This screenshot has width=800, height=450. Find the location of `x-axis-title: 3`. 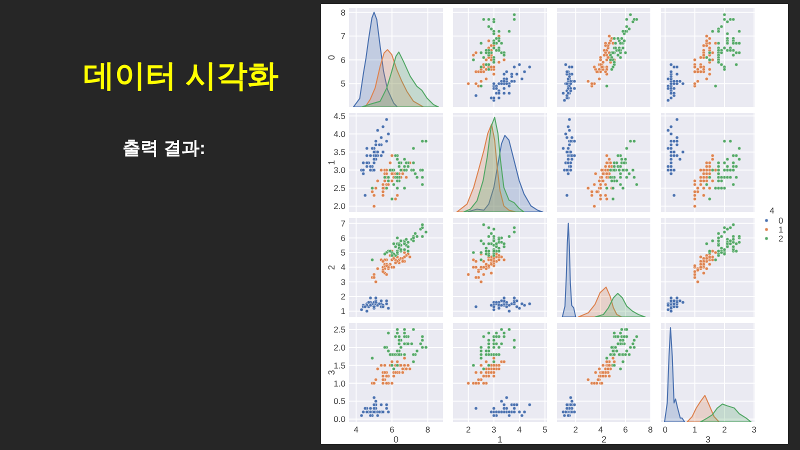

x-axis-title: 3 is located at coordinates (708, 439).